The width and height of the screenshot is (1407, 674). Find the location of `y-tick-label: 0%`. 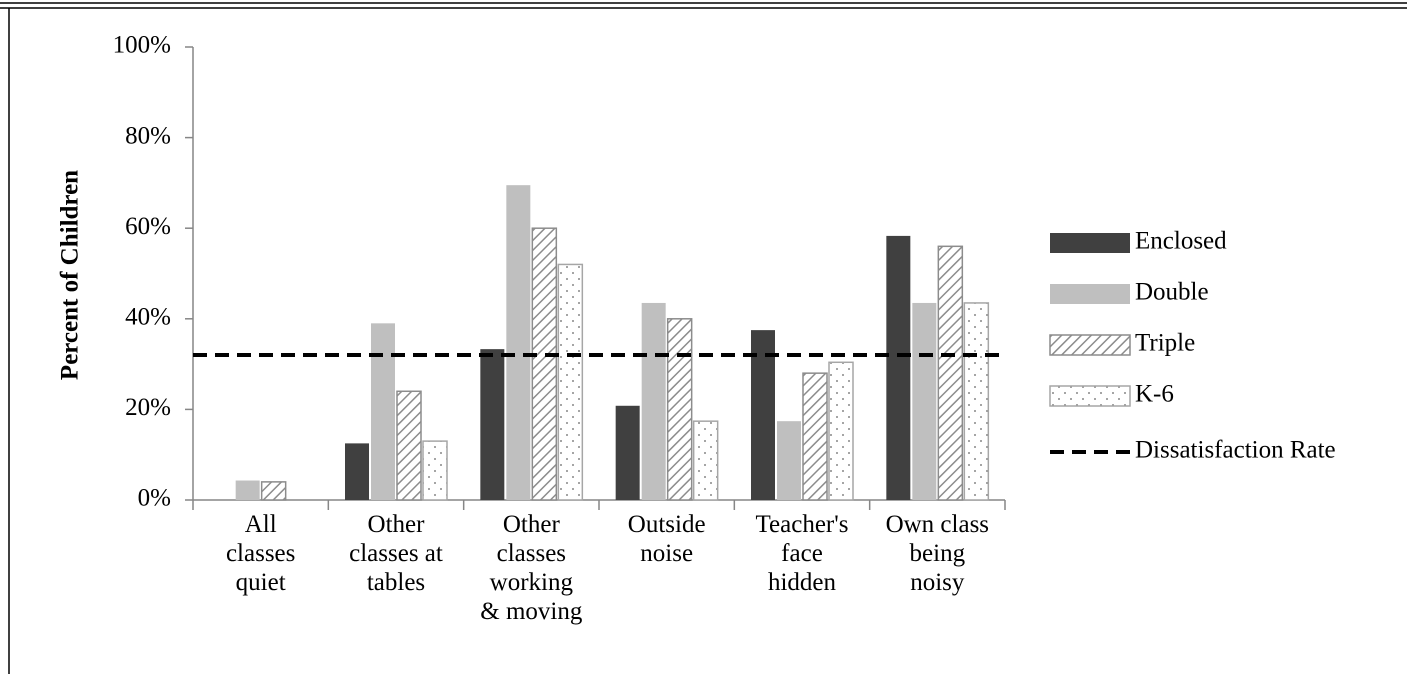

y-tick-label: 0% is located at coordinates (154, 498).